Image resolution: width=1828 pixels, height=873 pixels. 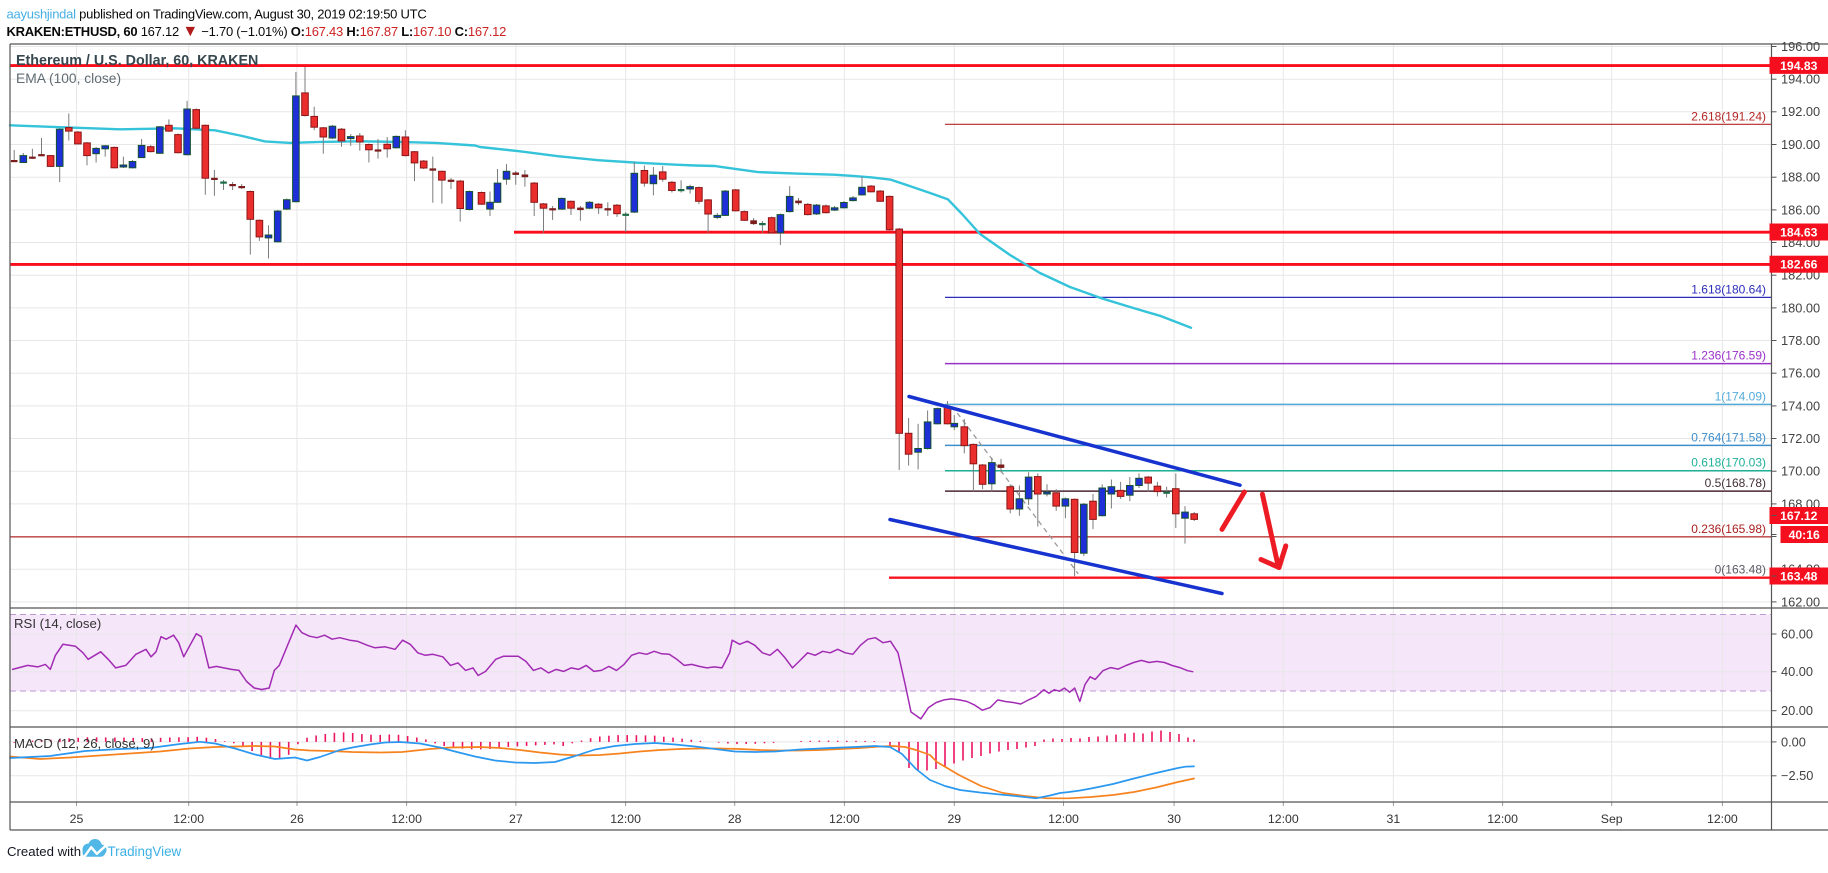 What do you see at coordinates (1800, 307) in the screenshot?
I see `svg-text: 180.00` at bounding box center [1800, 307].